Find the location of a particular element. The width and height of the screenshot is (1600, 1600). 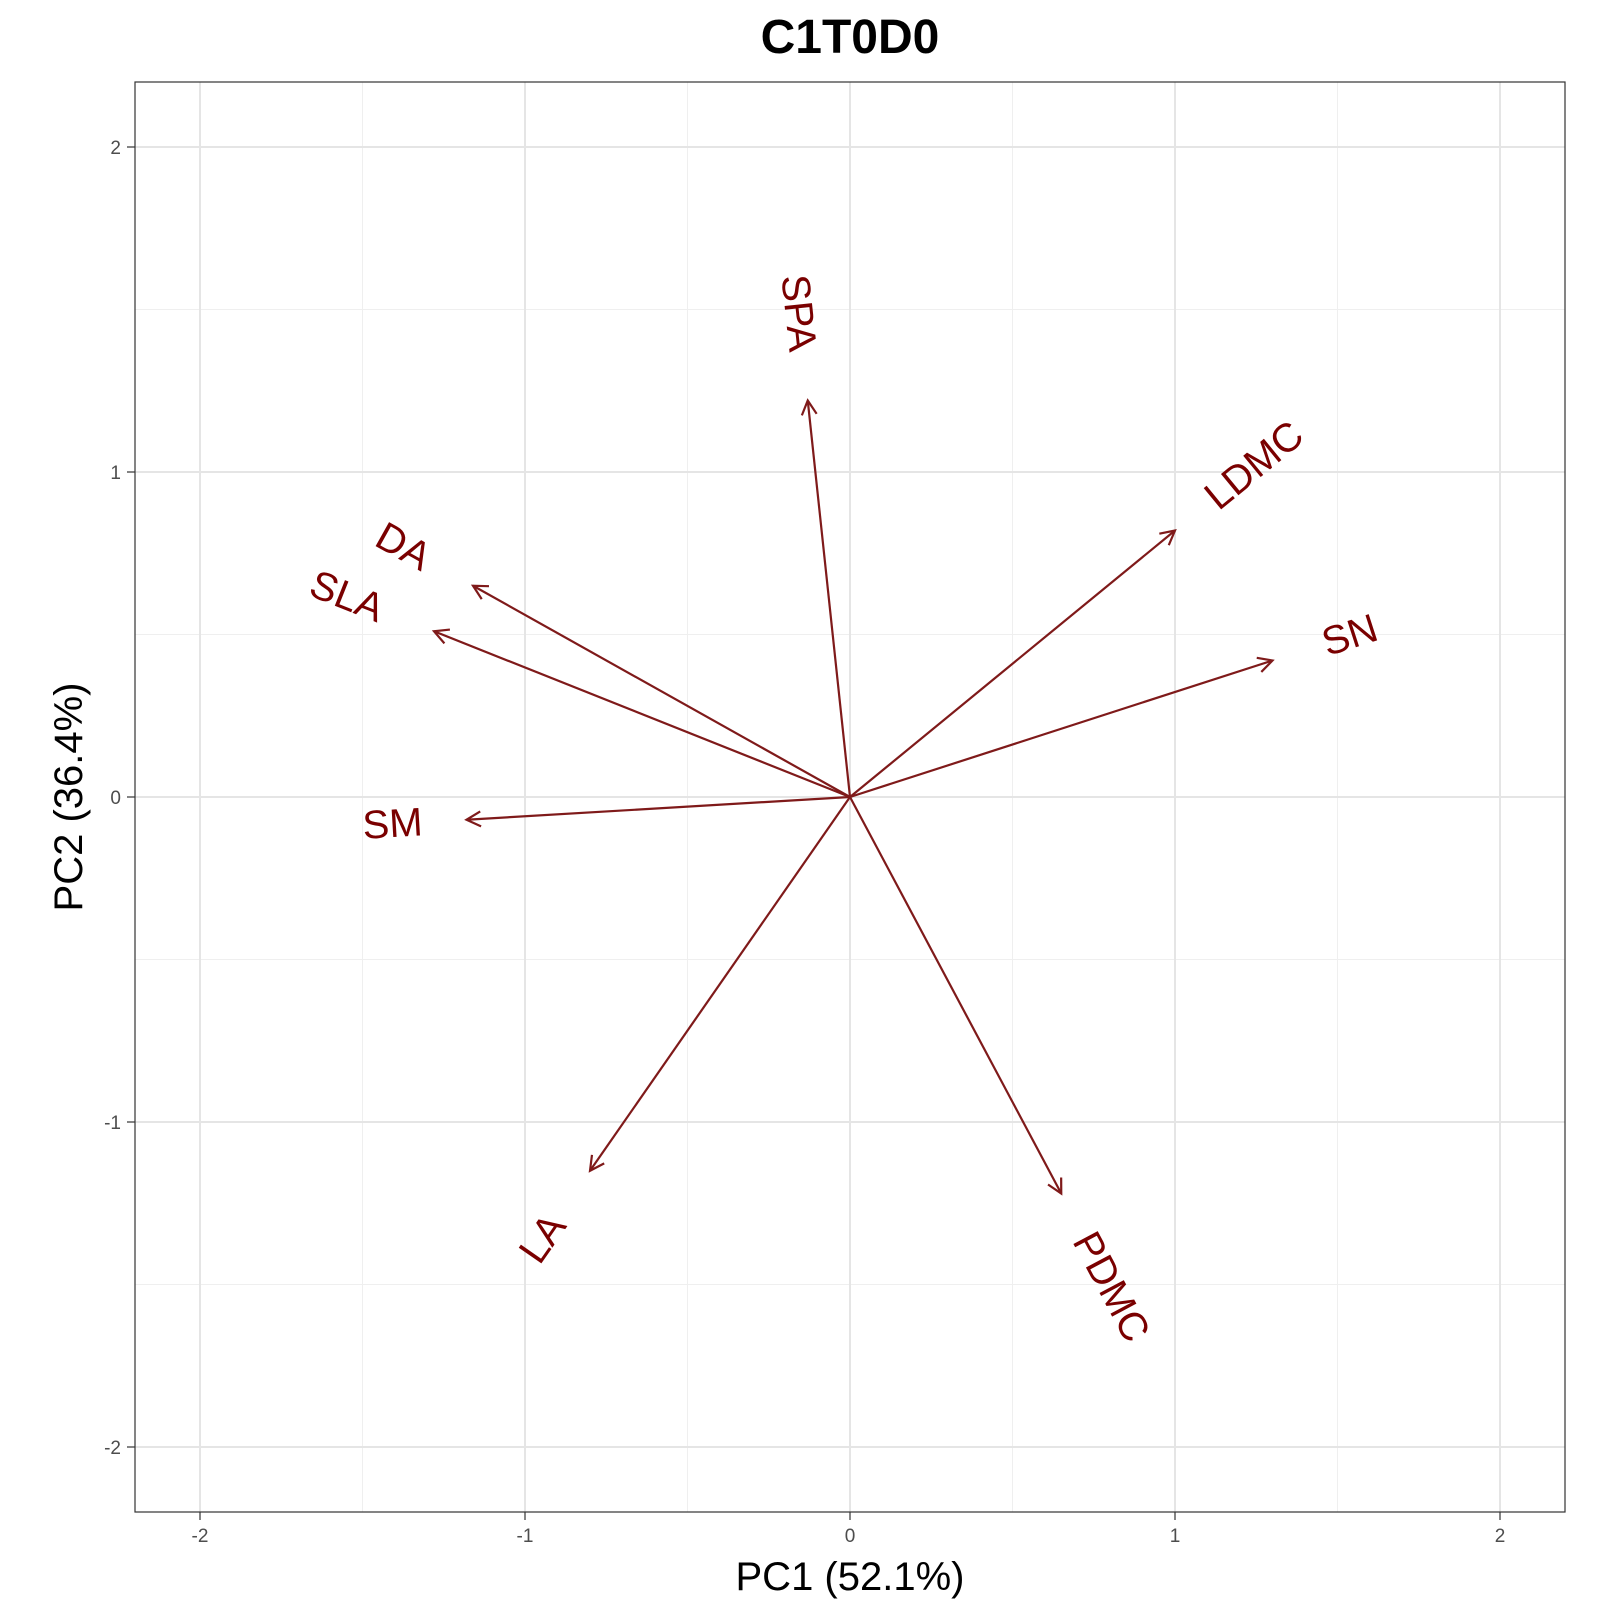

y-axis-title: PC2 (36.4%) is located at coordinates (69, 797).